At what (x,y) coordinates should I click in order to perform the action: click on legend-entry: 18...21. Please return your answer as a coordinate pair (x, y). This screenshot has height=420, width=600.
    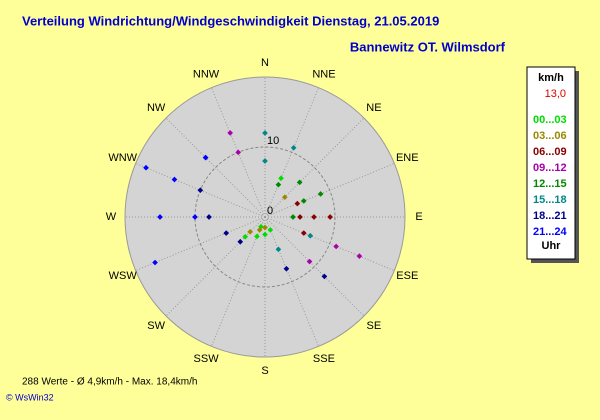
    Looking at the image, I should click on (550, 216).